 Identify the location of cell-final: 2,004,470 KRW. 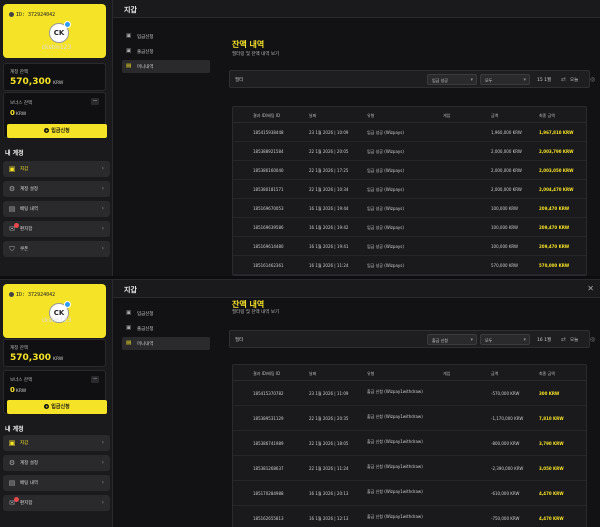
(556, 189).